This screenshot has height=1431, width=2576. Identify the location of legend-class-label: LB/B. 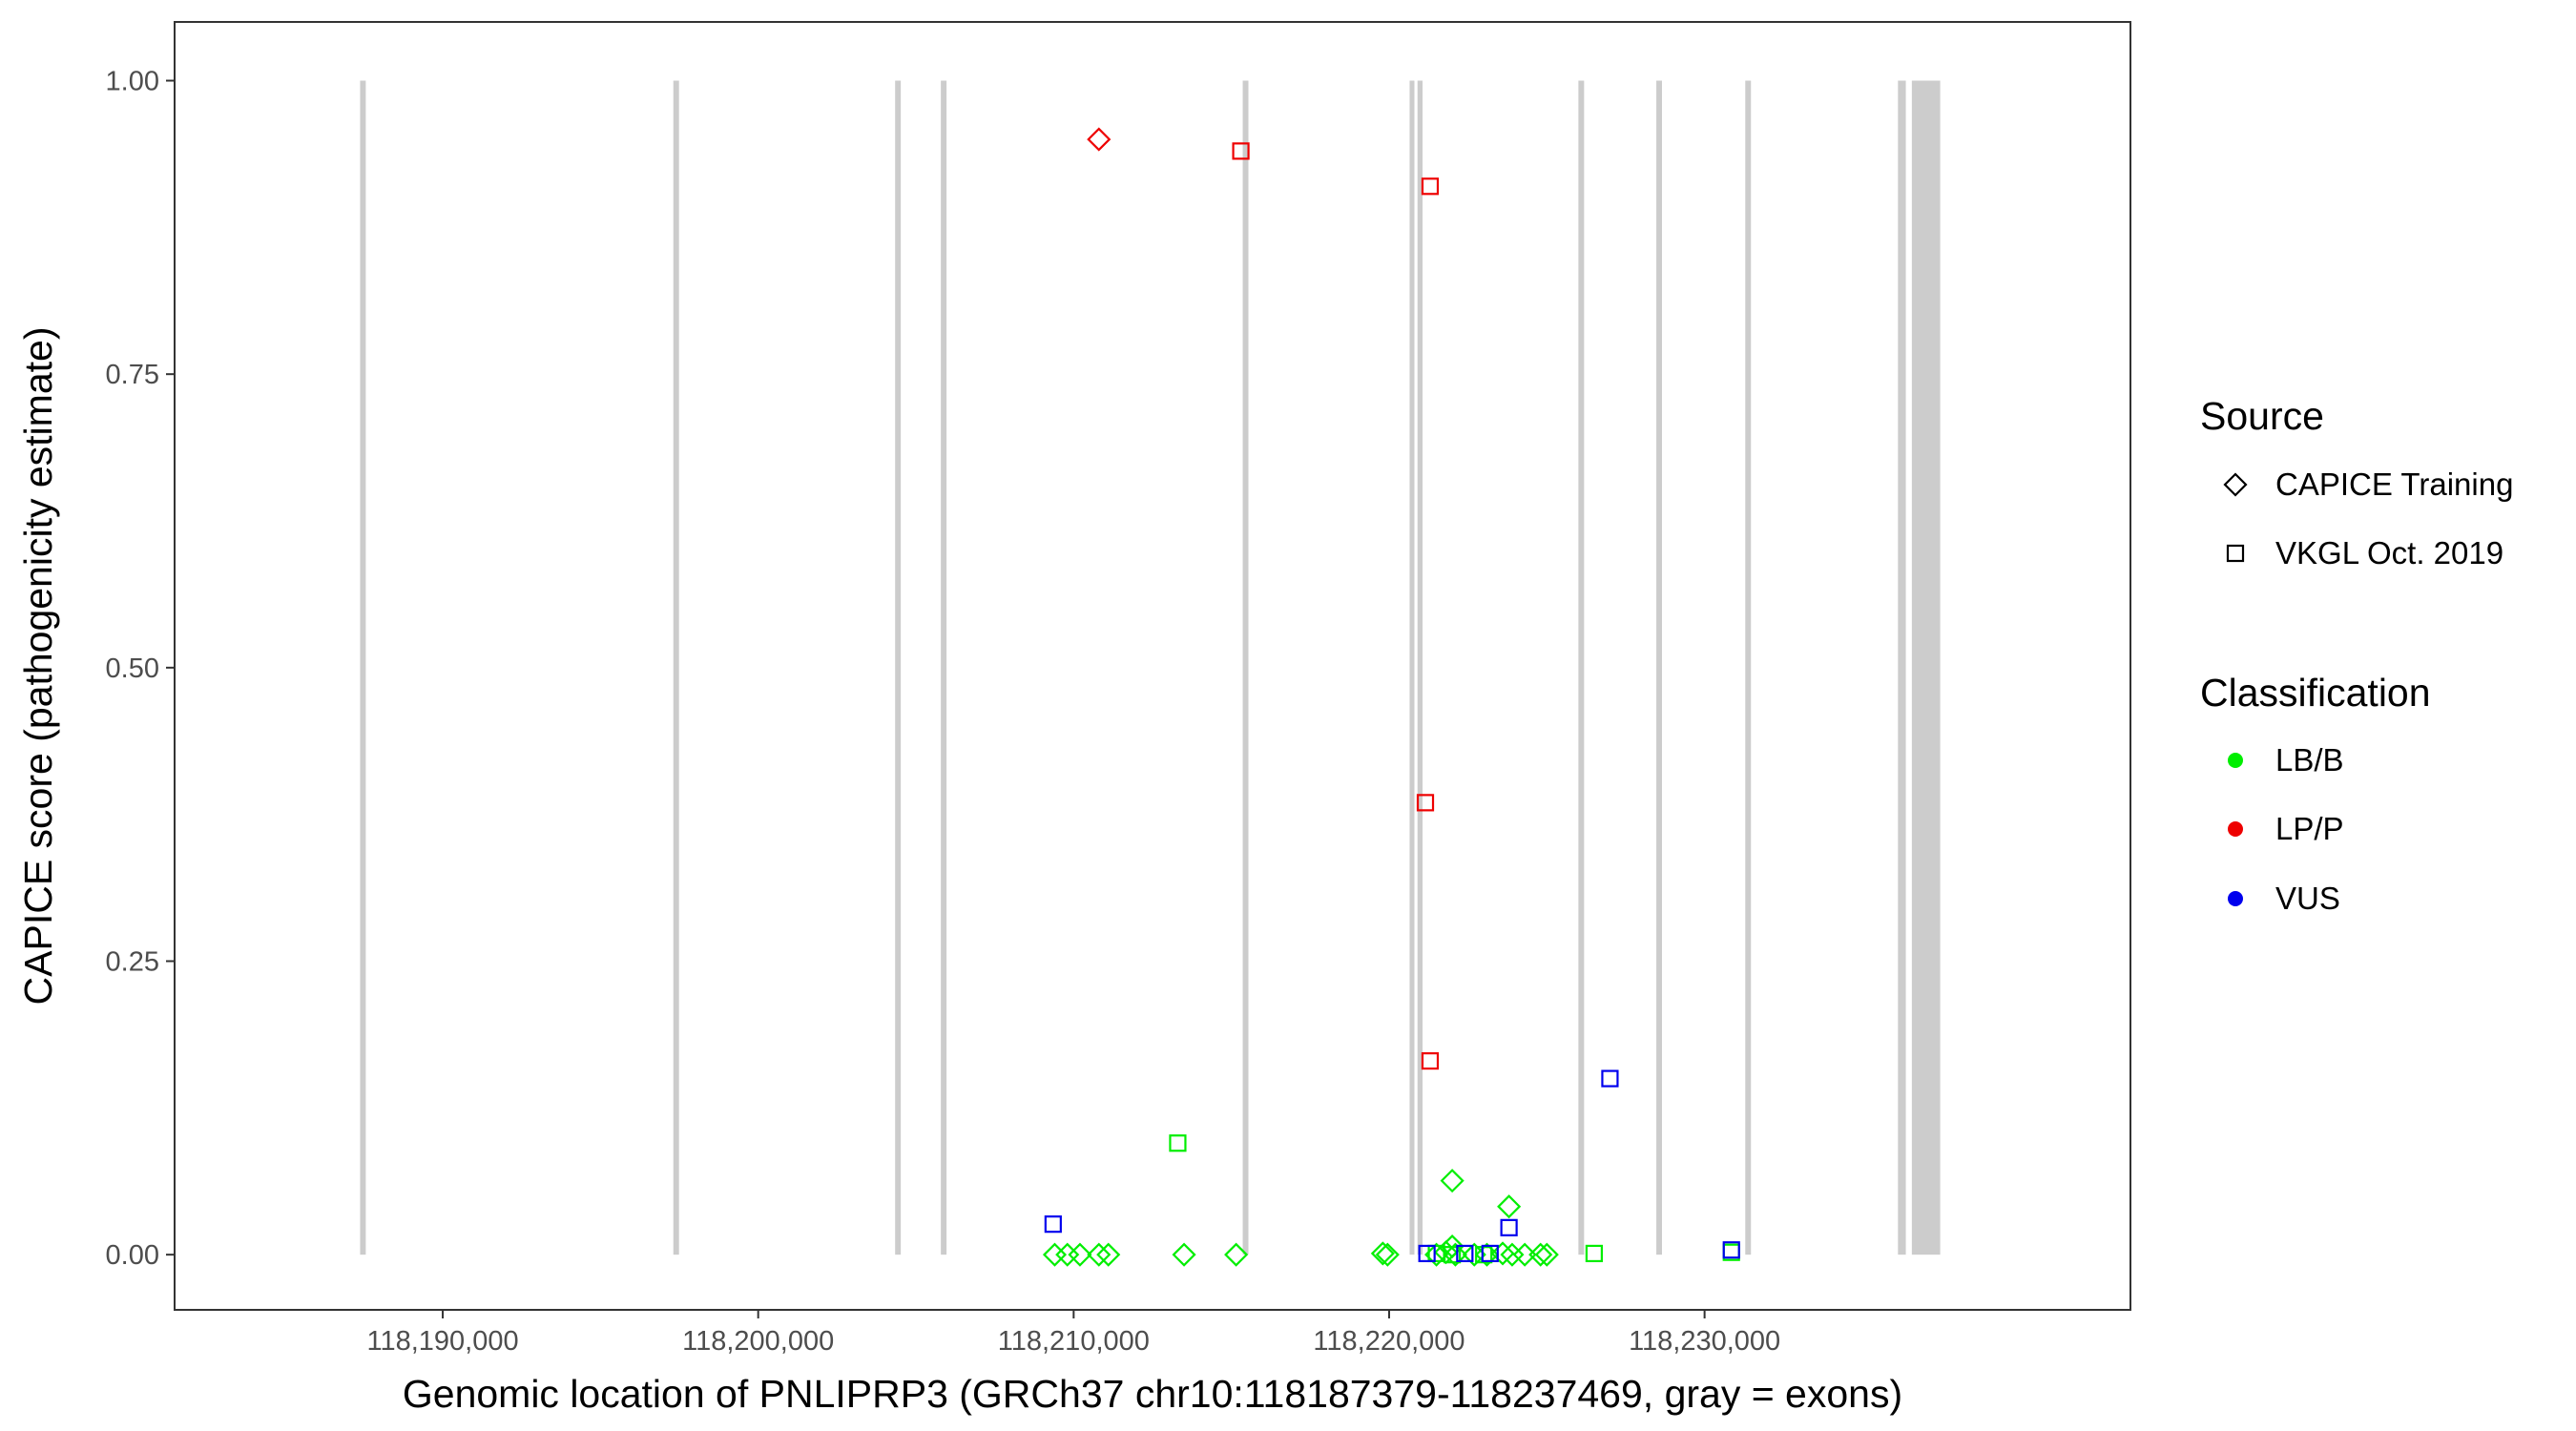
(2309, 760).